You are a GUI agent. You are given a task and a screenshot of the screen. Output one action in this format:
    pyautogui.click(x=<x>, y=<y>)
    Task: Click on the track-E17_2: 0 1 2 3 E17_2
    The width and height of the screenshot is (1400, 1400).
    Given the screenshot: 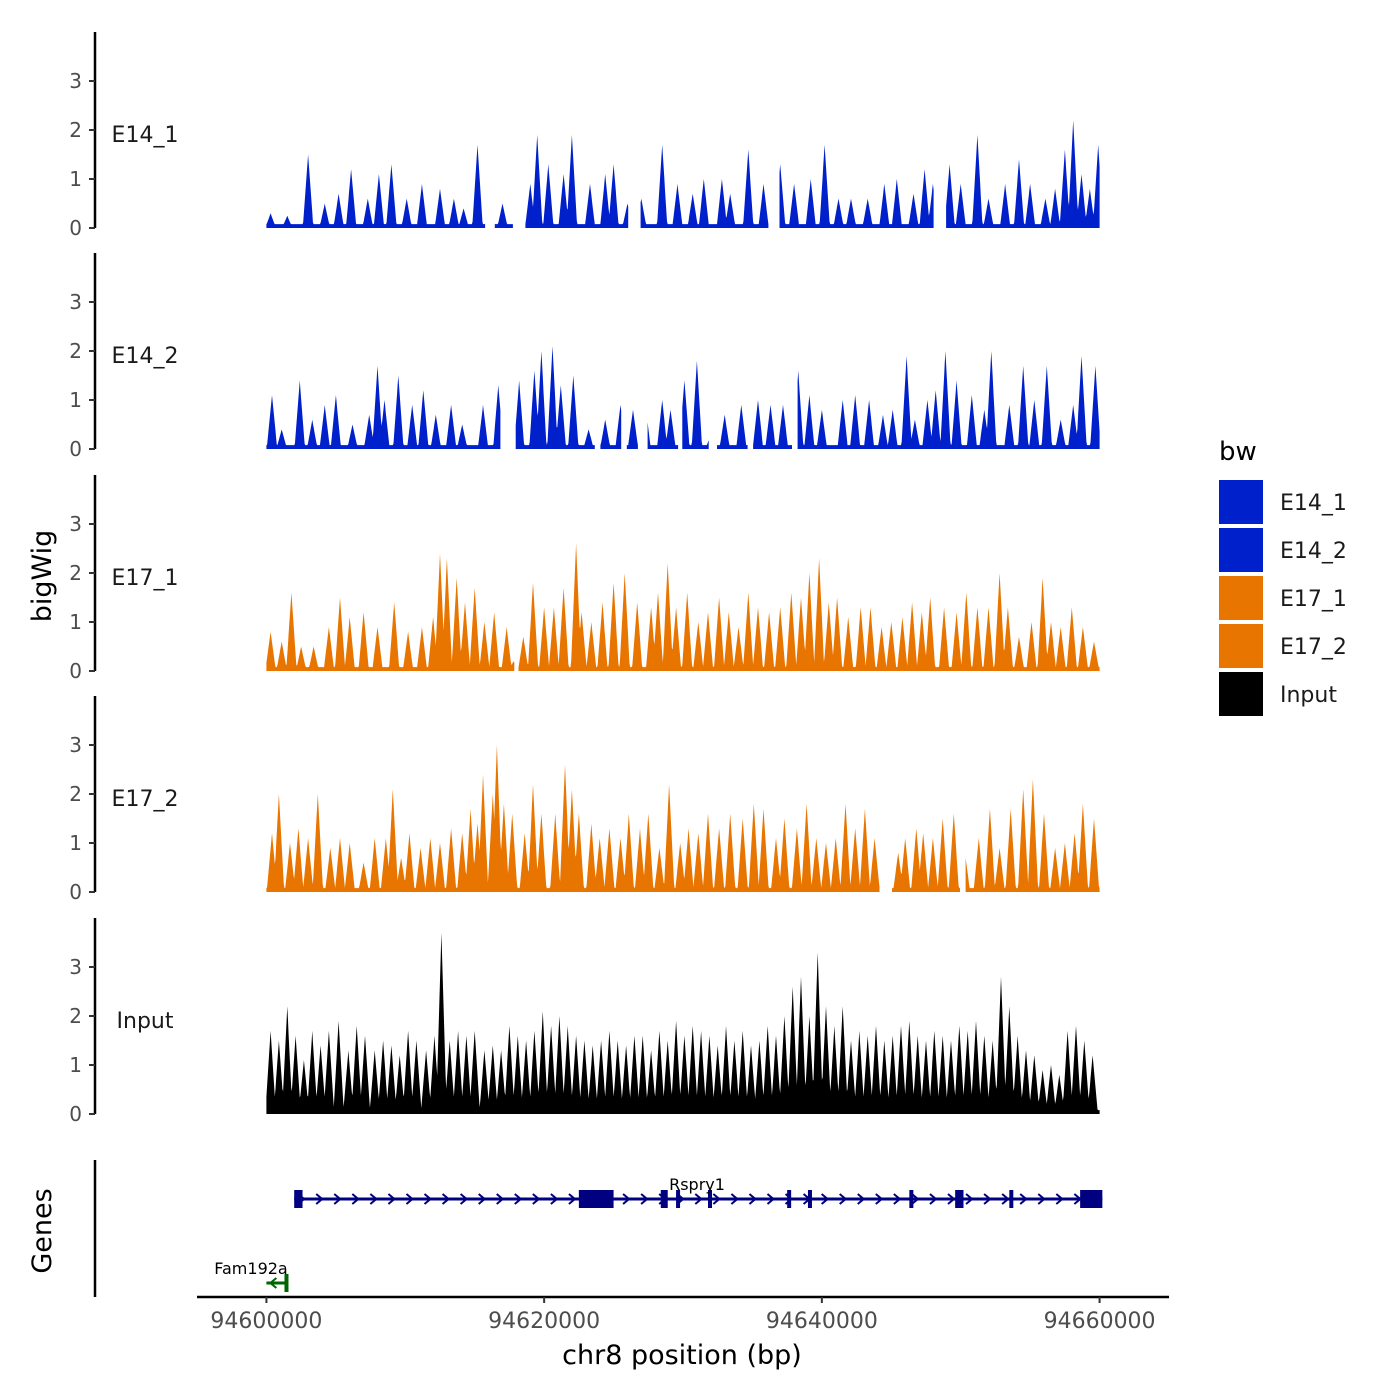 What is the action you would take?
    pyautogui.click(x=584, y=800)
    